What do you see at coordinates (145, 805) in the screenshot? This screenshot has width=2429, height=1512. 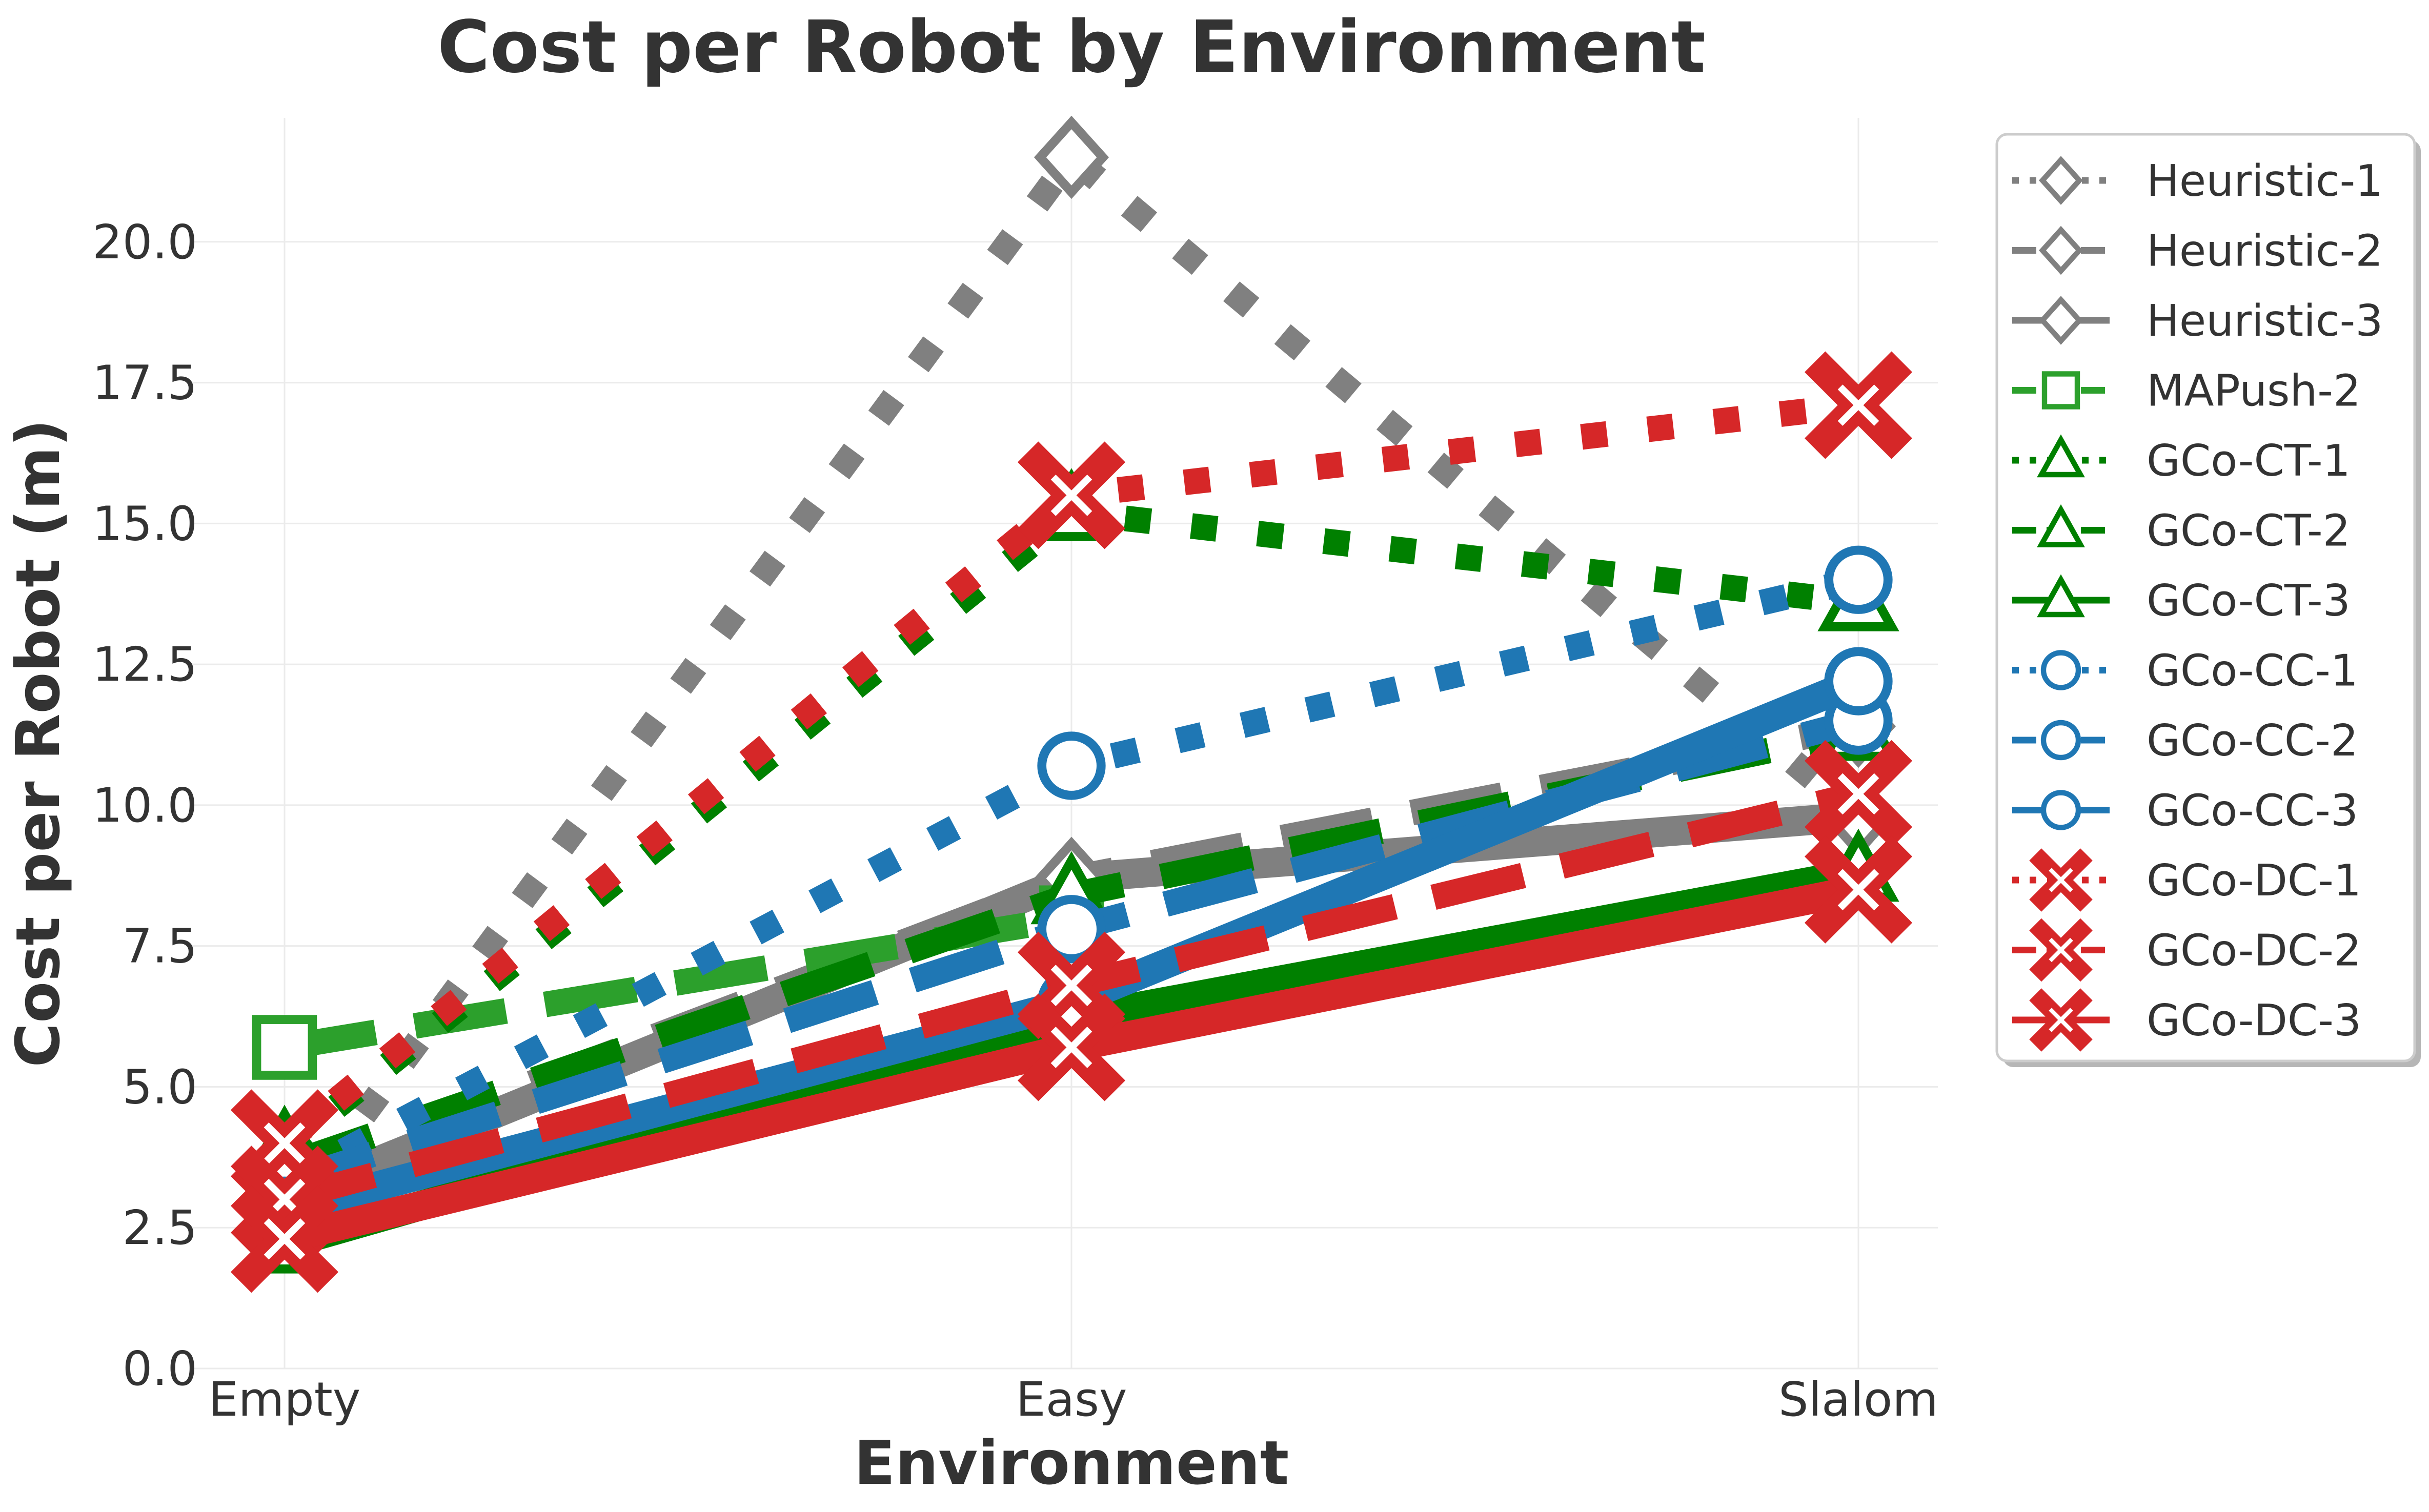 I see `y-tick-label: 10.0` at bounding box center [145, 805].